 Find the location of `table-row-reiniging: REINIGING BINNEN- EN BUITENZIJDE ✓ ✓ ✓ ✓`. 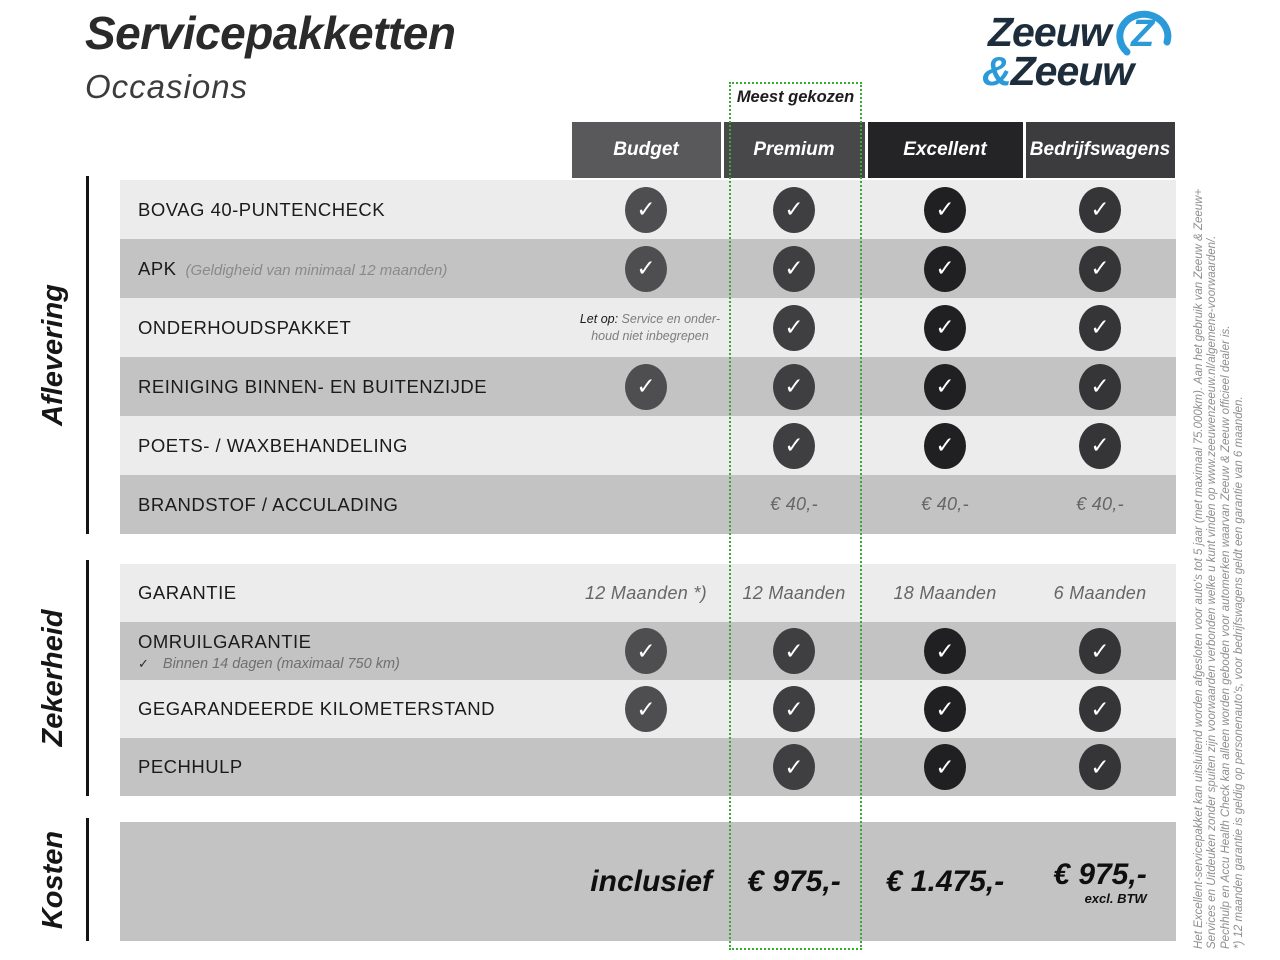

table-row-reiniging: REINIGING BINNEN- EN BUITENZIJDE ✓ ✓ ✓ ✓ is located at coordinates (648, 386).